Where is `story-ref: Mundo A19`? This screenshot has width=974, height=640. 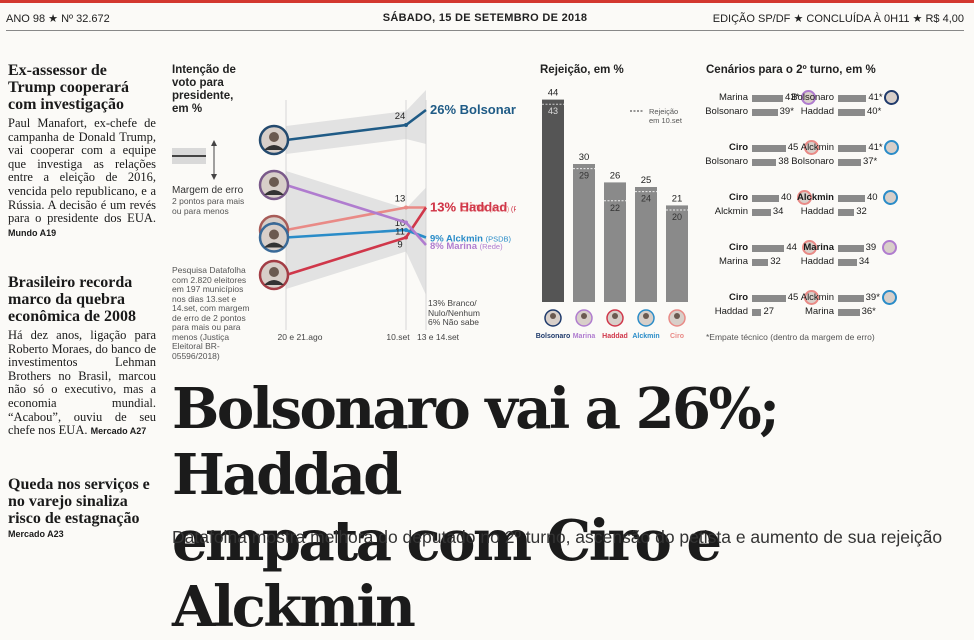 story-ref: Mundo A19 is located at coordinates (32, 232).